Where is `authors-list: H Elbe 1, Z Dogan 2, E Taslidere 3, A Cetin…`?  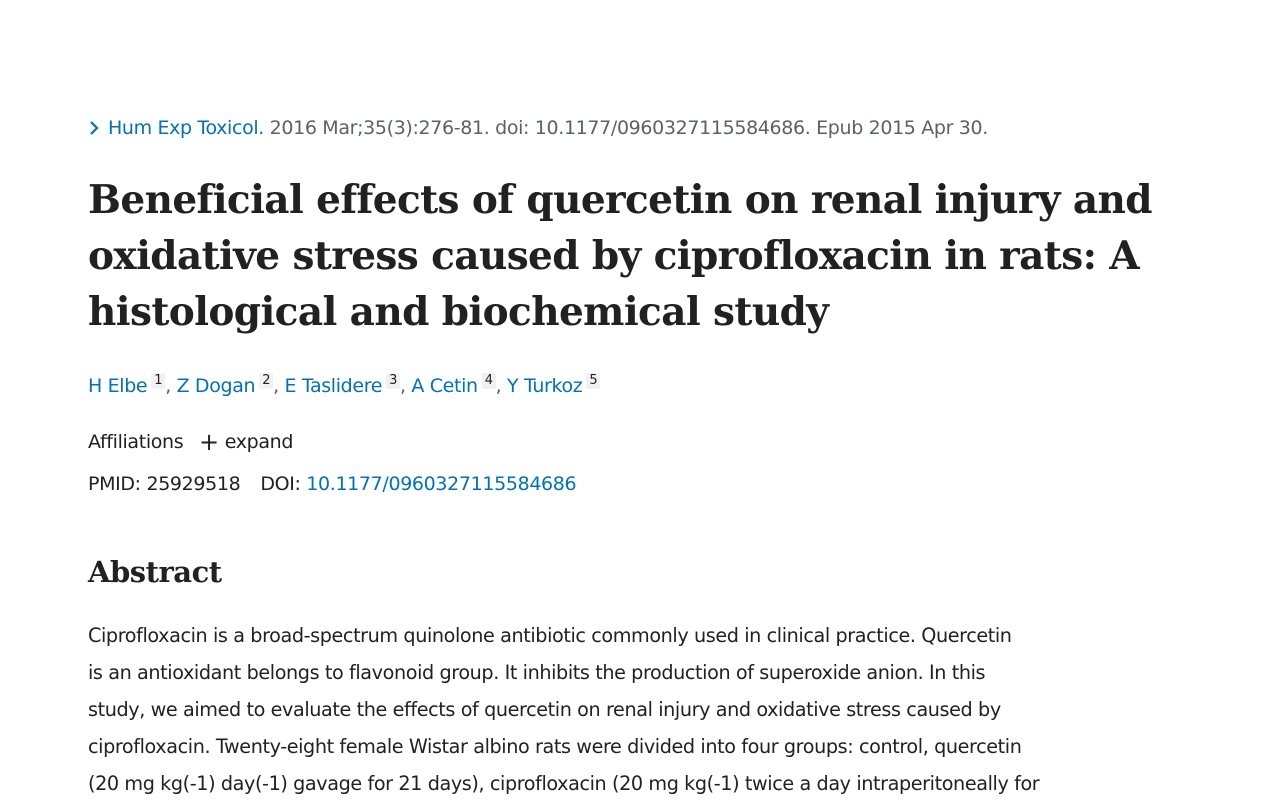 authors-list: H Elbe 1, Z Dogan 2, E Taslidere 3, A Cetin… is located at coordinates (344, 386).